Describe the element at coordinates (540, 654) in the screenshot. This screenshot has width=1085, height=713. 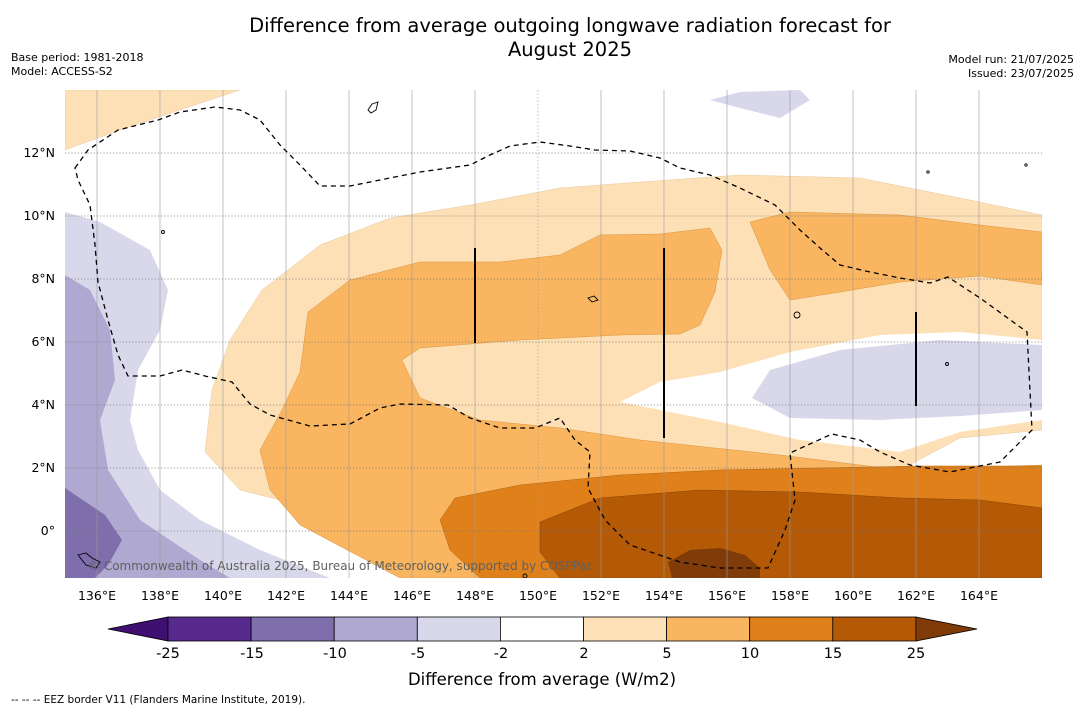
I see `colorbar-labels: -25 -15 -10 -5 -2 2 5 10 15 25` at that location.